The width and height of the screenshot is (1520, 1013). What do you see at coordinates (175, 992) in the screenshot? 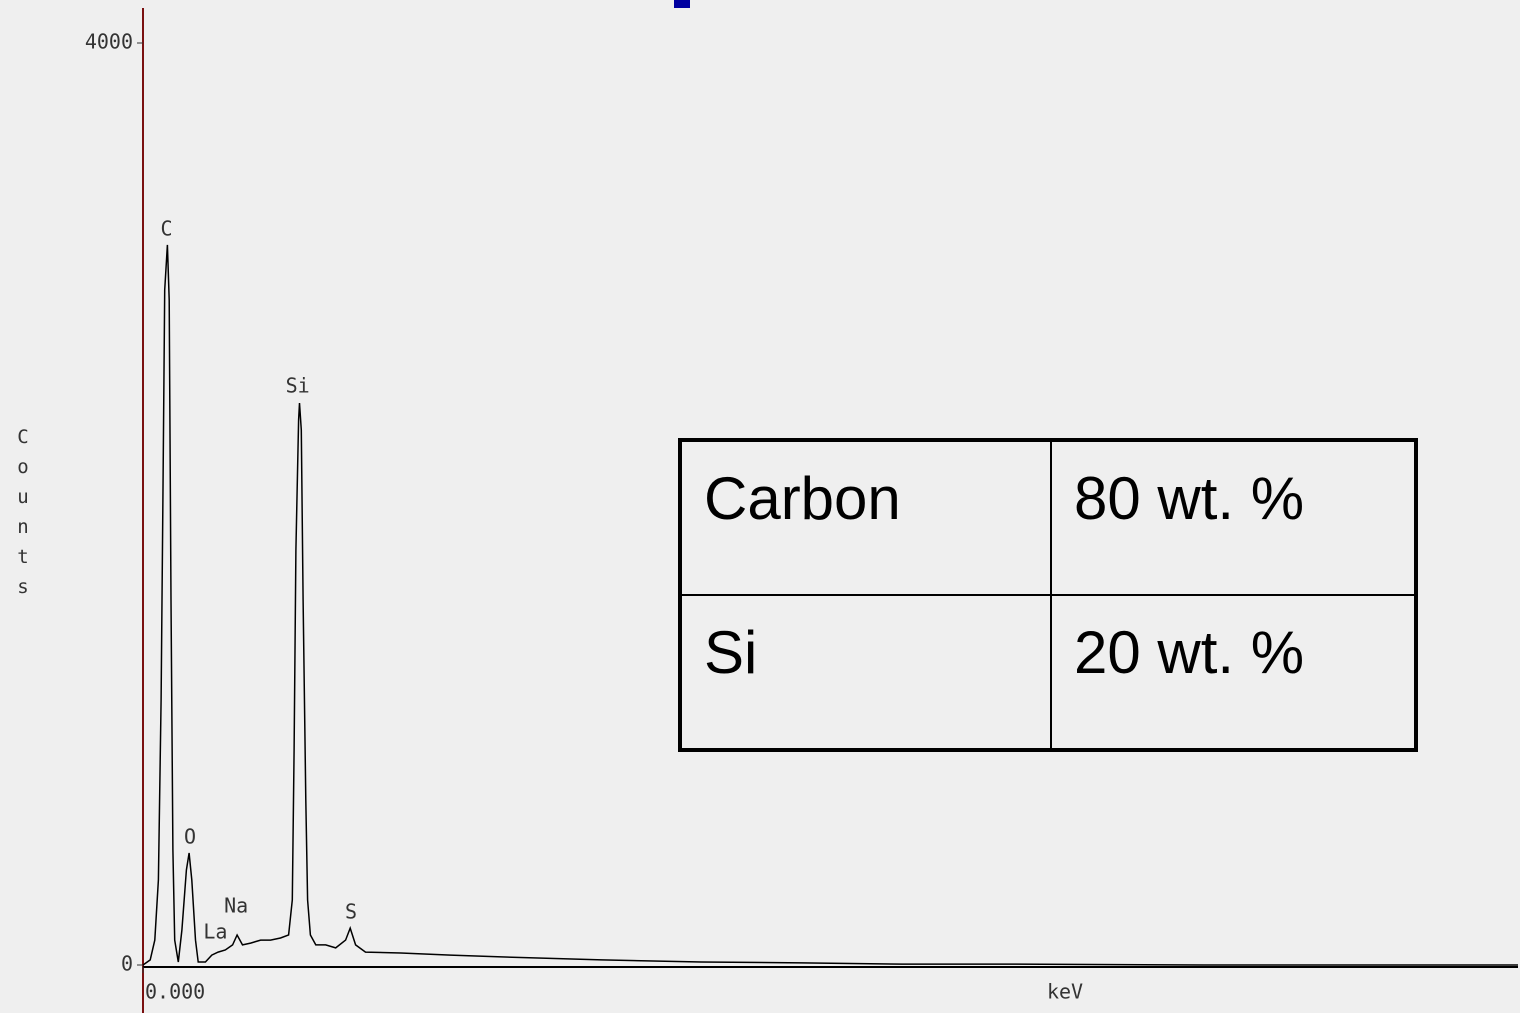
I see `x-tick-label: 0.000` at bounding box center [175, 992].